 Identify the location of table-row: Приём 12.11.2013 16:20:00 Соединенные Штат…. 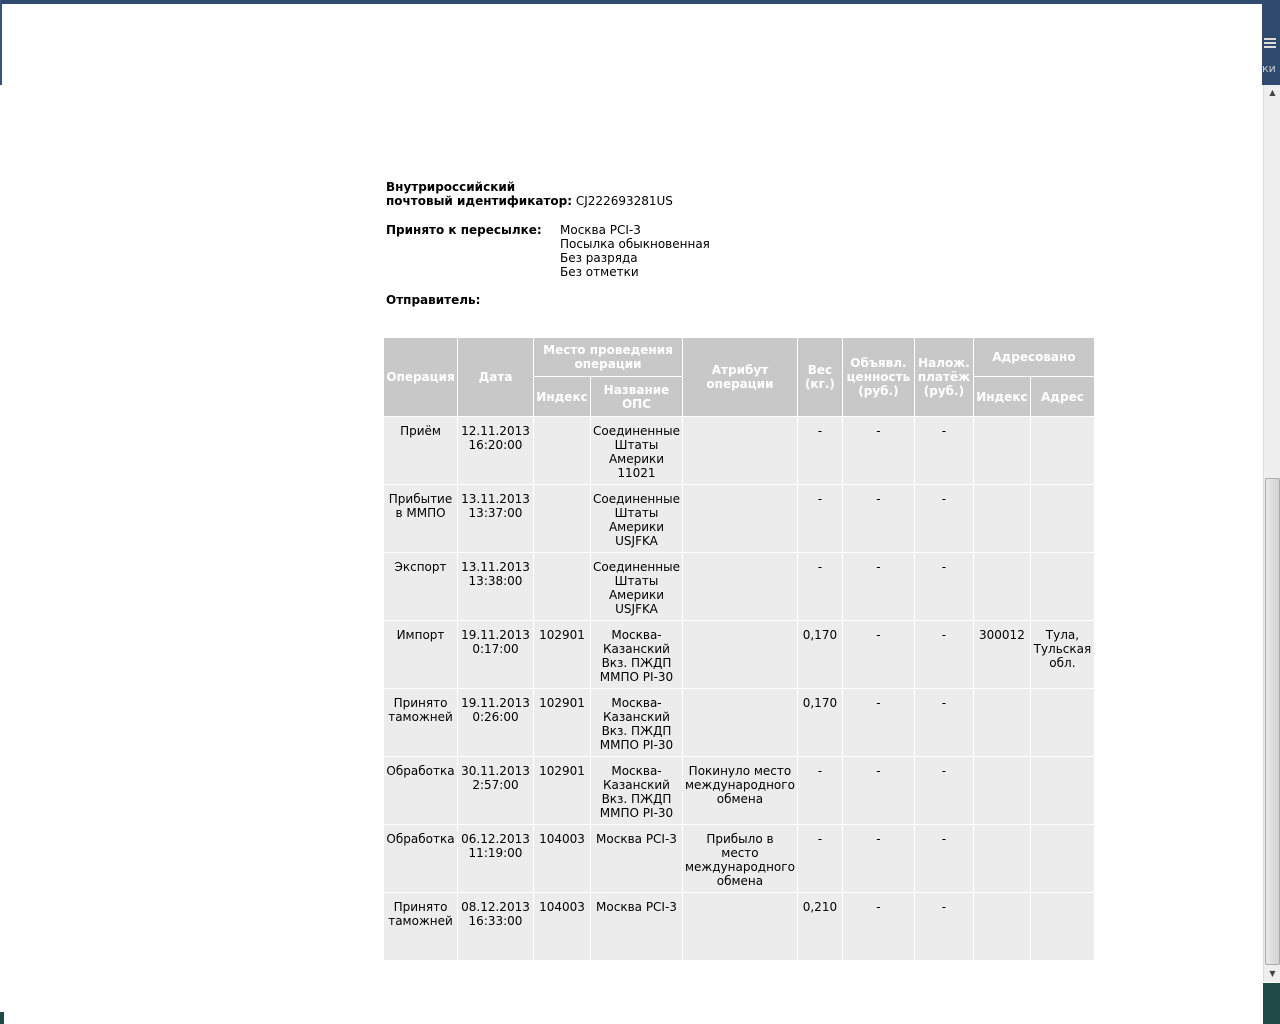
(739, 450).